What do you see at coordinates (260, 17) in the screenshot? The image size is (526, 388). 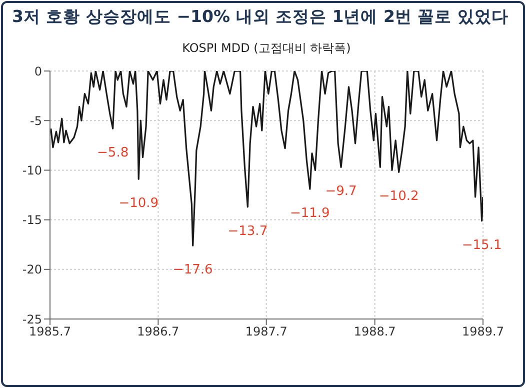 I see `chart-title: 3저 호황 상승장에도 −10% 내외 조정은 1년에 2번 꼴로 있었다` at bounding box center [260, 17].